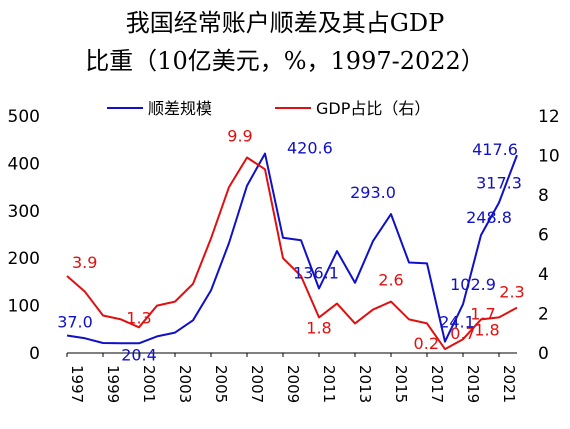 This screenshot has width=570, height=429. Describe the element at coordinates (482, 313) in the screenshot. I see `gdp-ratio-data-label: 1.7` at that location.